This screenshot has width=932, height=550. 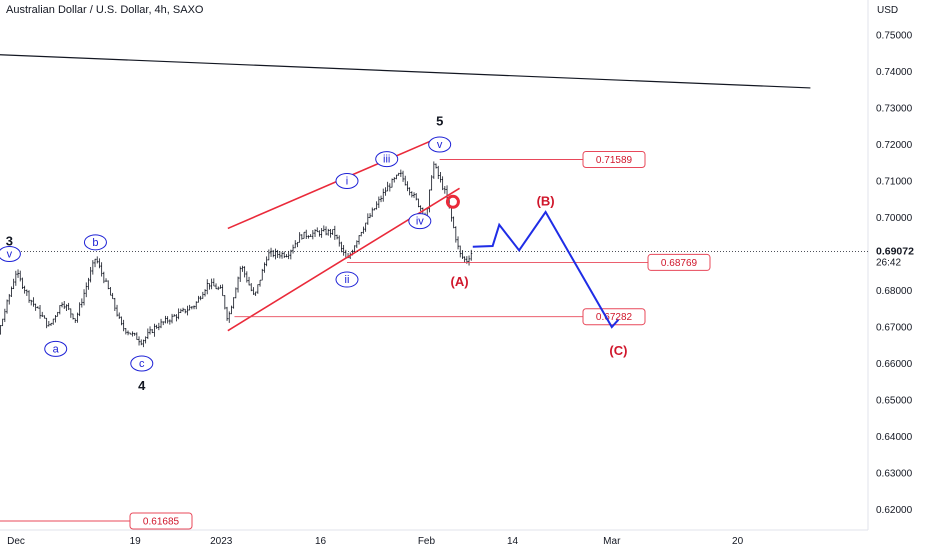 What do you see at coordinates (894, 510) in the screenshot?
I see `y-tick-label: 0.62000` at bounding box center [894, 510].